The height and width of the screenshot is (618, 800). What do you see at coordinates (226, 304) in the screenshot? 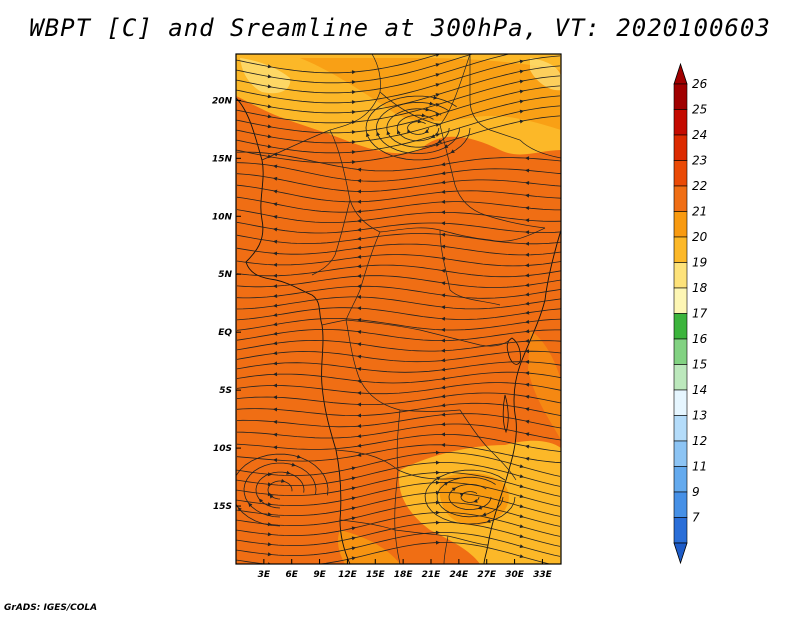
I see `lat-axis: 20N 15N 10N 5N EQ 5S 10S 15S` at bounding box center [226, 304].